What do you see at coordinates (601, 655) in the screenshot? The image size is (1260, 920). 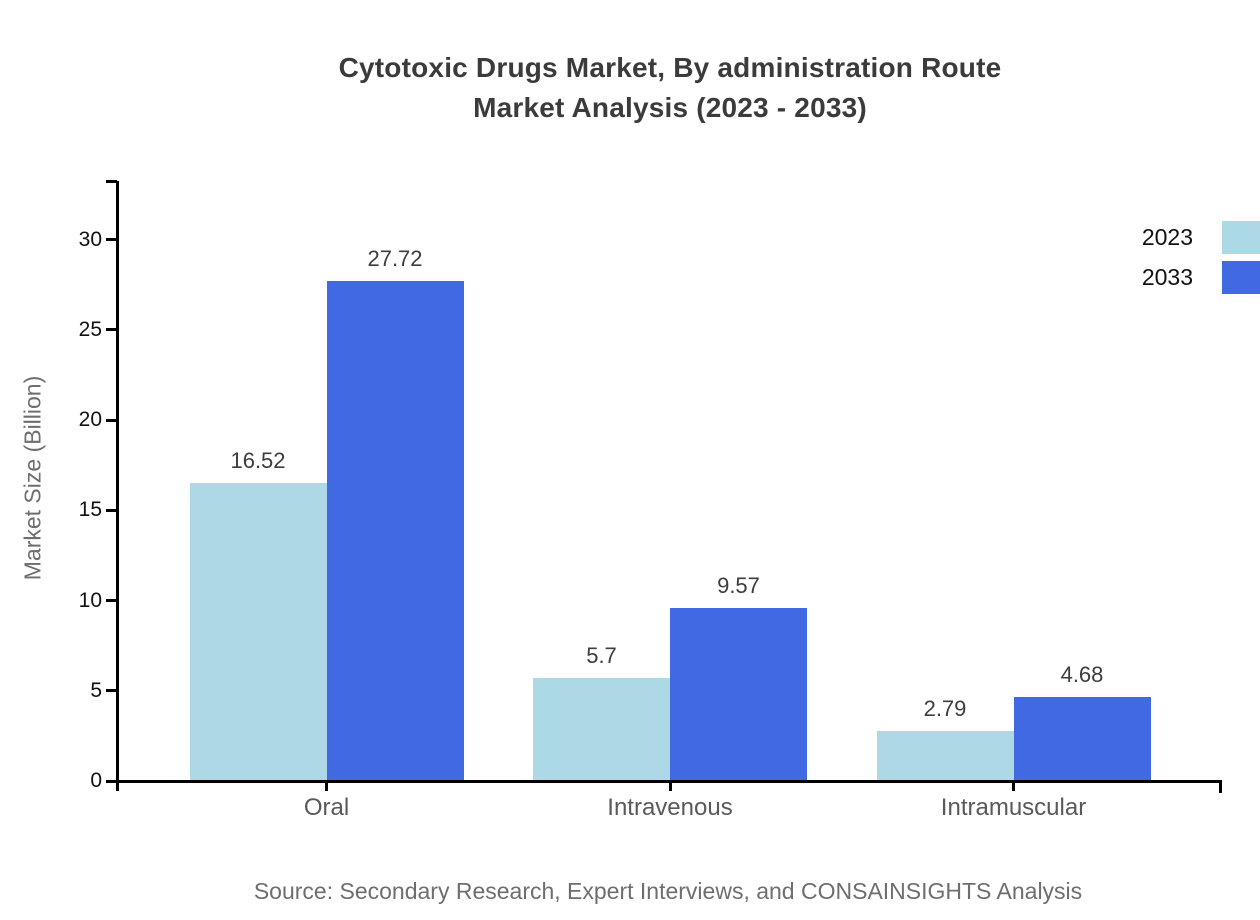 I see `bar-value-label: 5.7` at bounding box center [601, 655].